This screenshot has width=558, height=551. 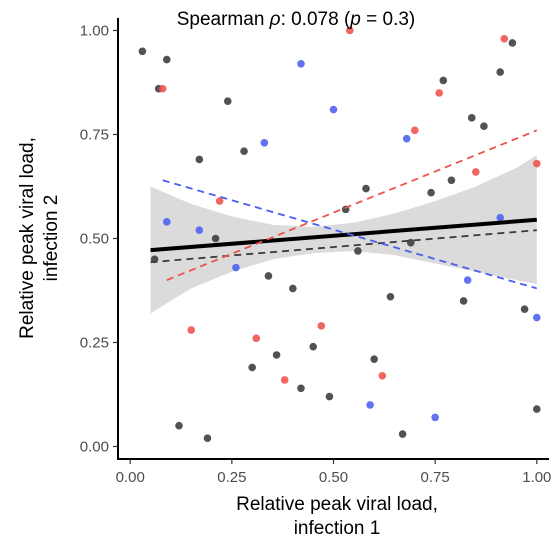 I want to click on title-p-value: = 0.3), so click(x=388, y=19).